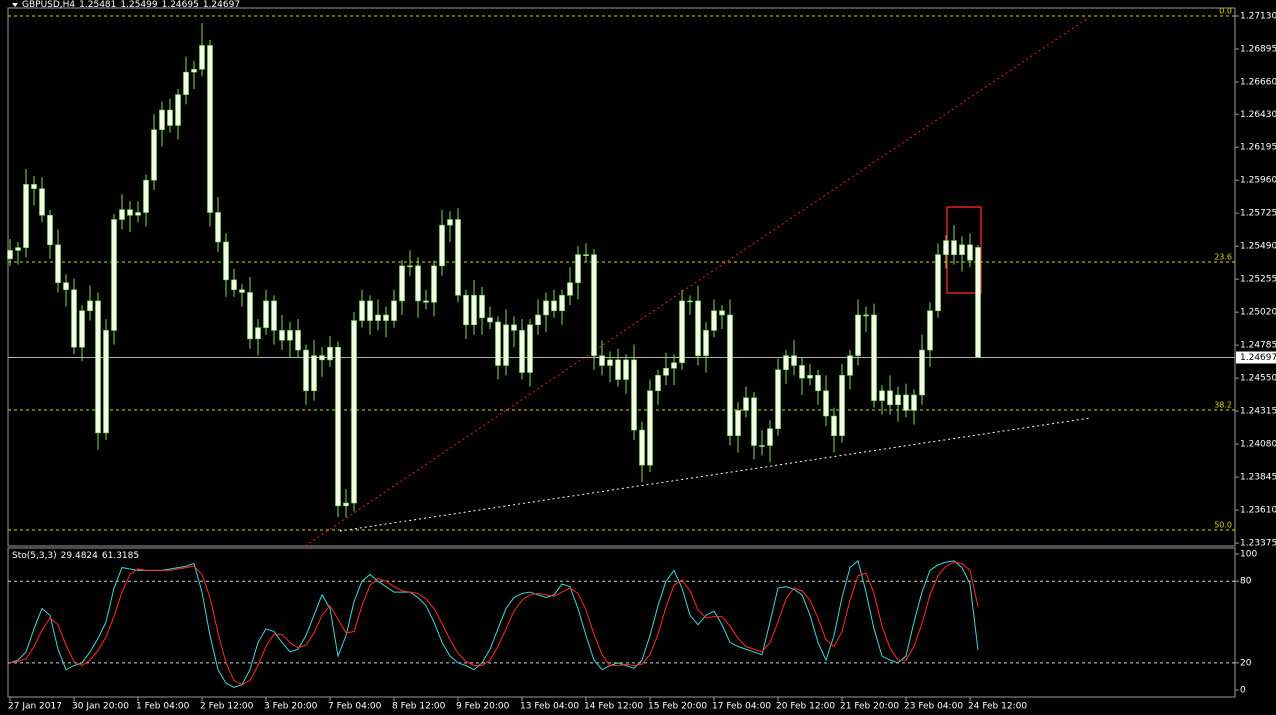 The height and width of the screenshot is (715, 1276). I want to click on trend-line-white, so click(715, 474).